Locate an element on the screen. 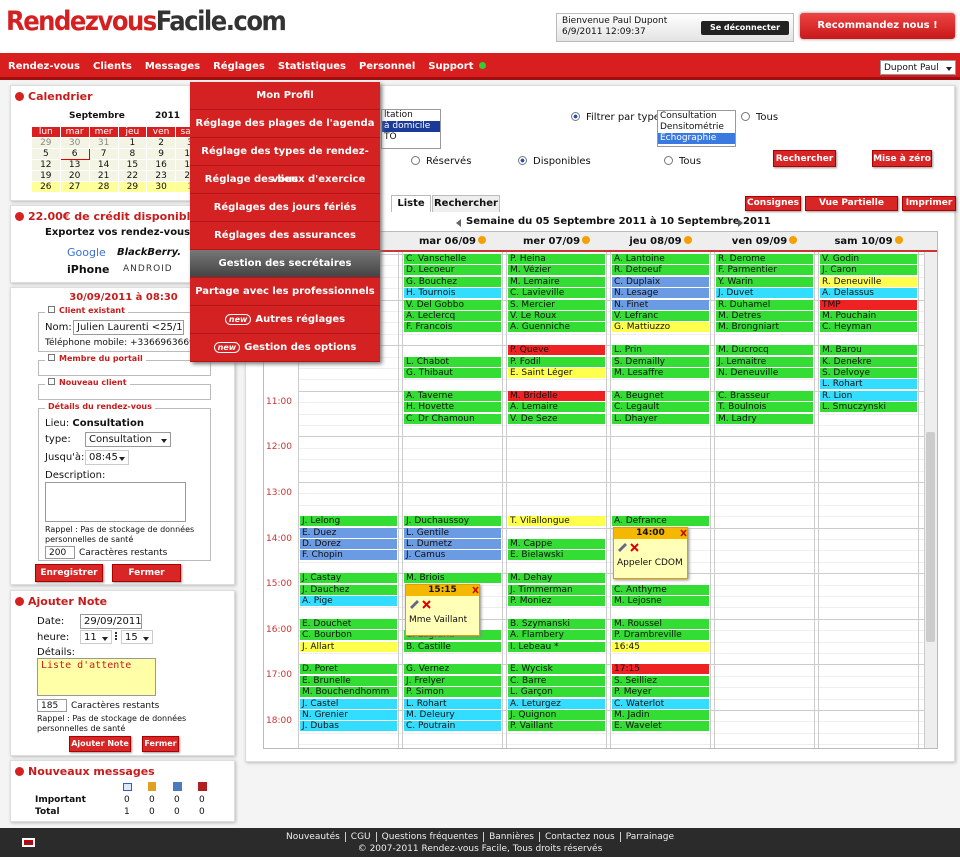 The width and height of the screenshot is (960, 857). appointment: N. Deneuville is located at coordinates (764, 373).